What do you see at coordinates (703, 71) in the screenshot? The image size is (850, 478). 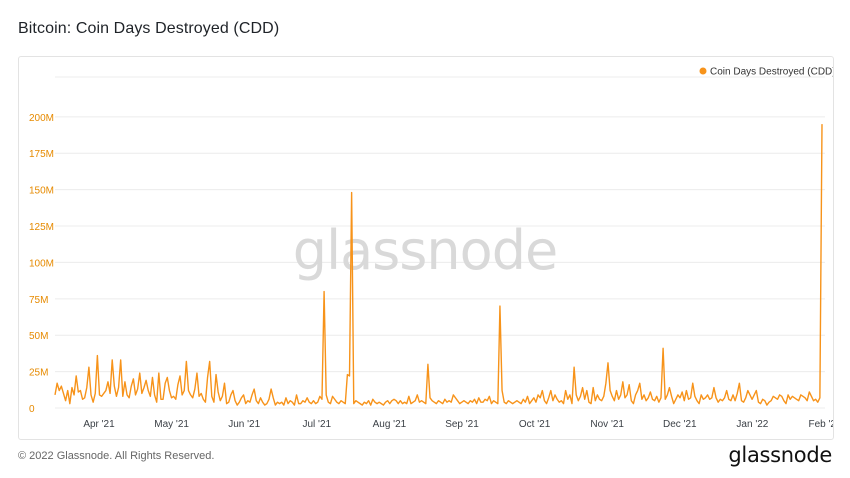 I see `legend-marker-icon` at bounding box center [703, 71].